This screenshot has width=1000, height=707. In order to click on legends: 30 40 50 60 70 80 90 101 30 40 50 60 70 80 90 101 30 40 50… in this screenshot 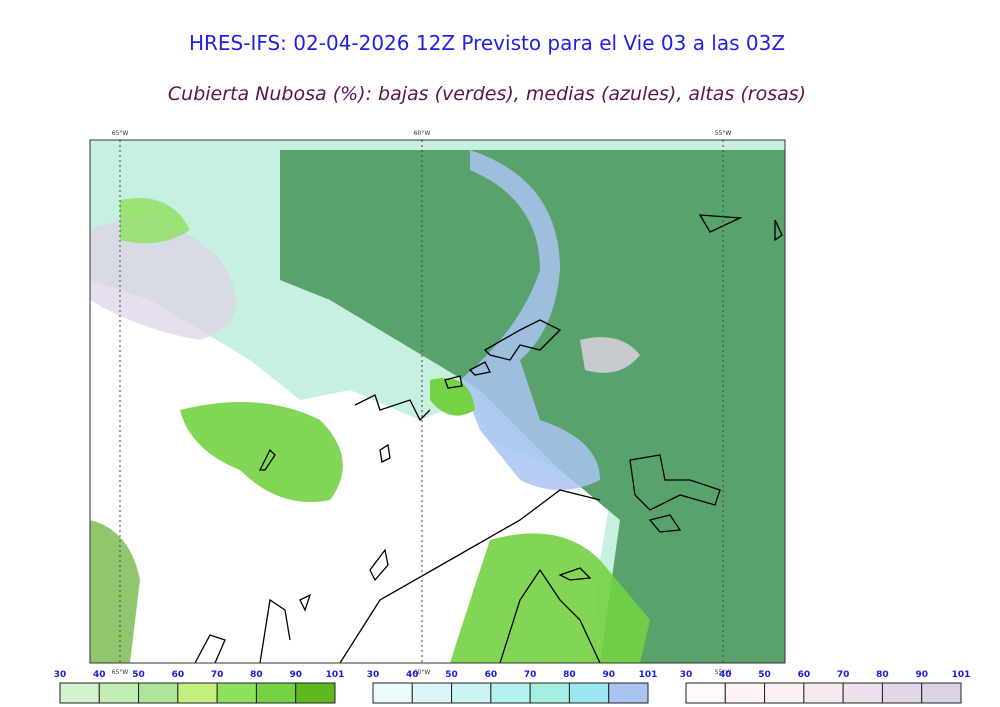, I will do `click(512, 687)`.